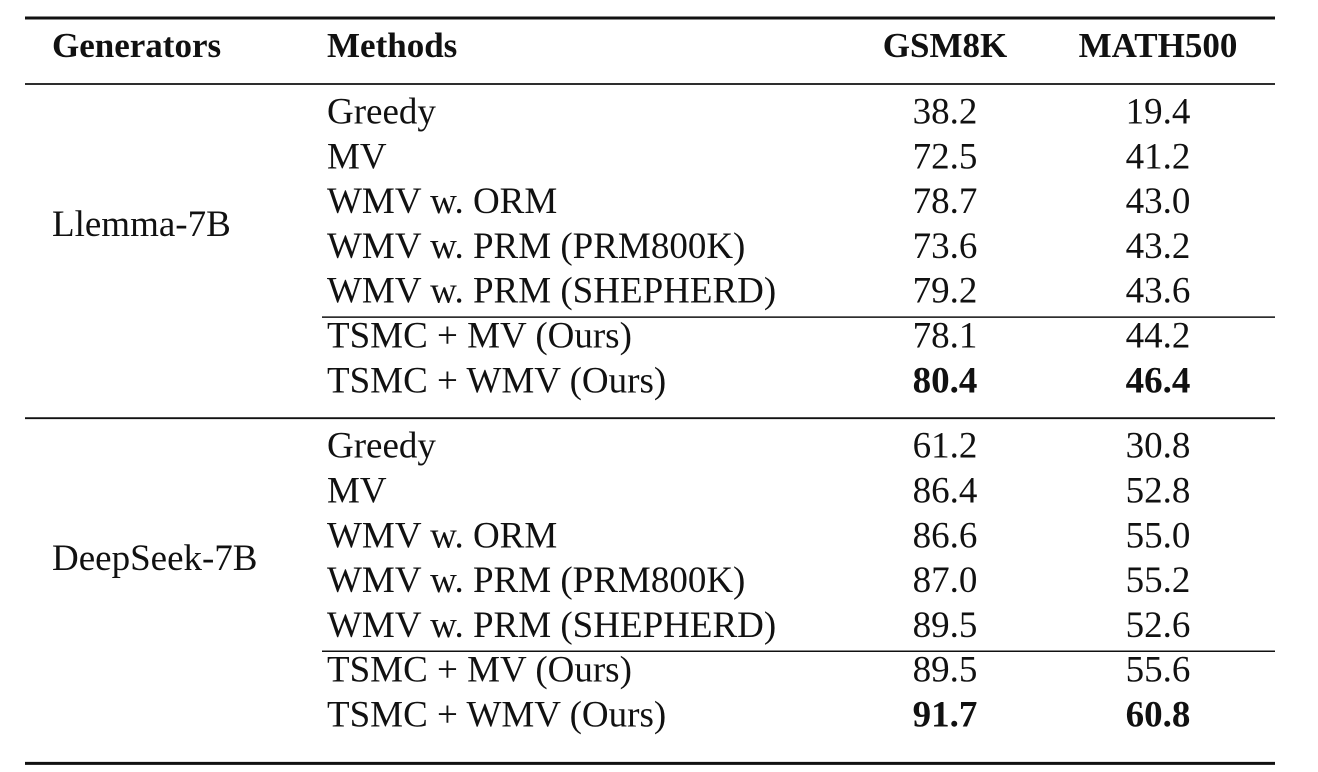 The height and width of the screenshot is (772, 1318). Describe the element at coordinates (136, 45) in the screenshot. I see `header-cell: Generators` at that location.